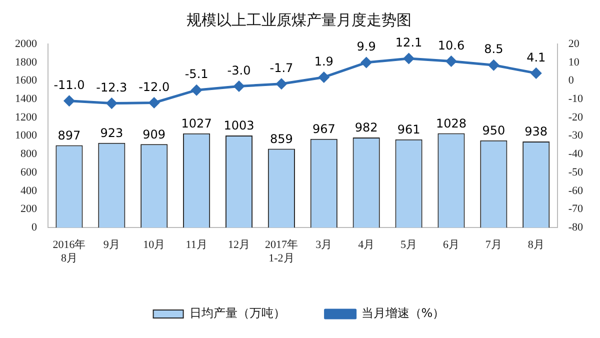 This screenshot has height=338, width=600. What do you see at coordinates (324, 61) in the screenshot?
I see `data-label: 1.9` at bounding box center [324, 61].